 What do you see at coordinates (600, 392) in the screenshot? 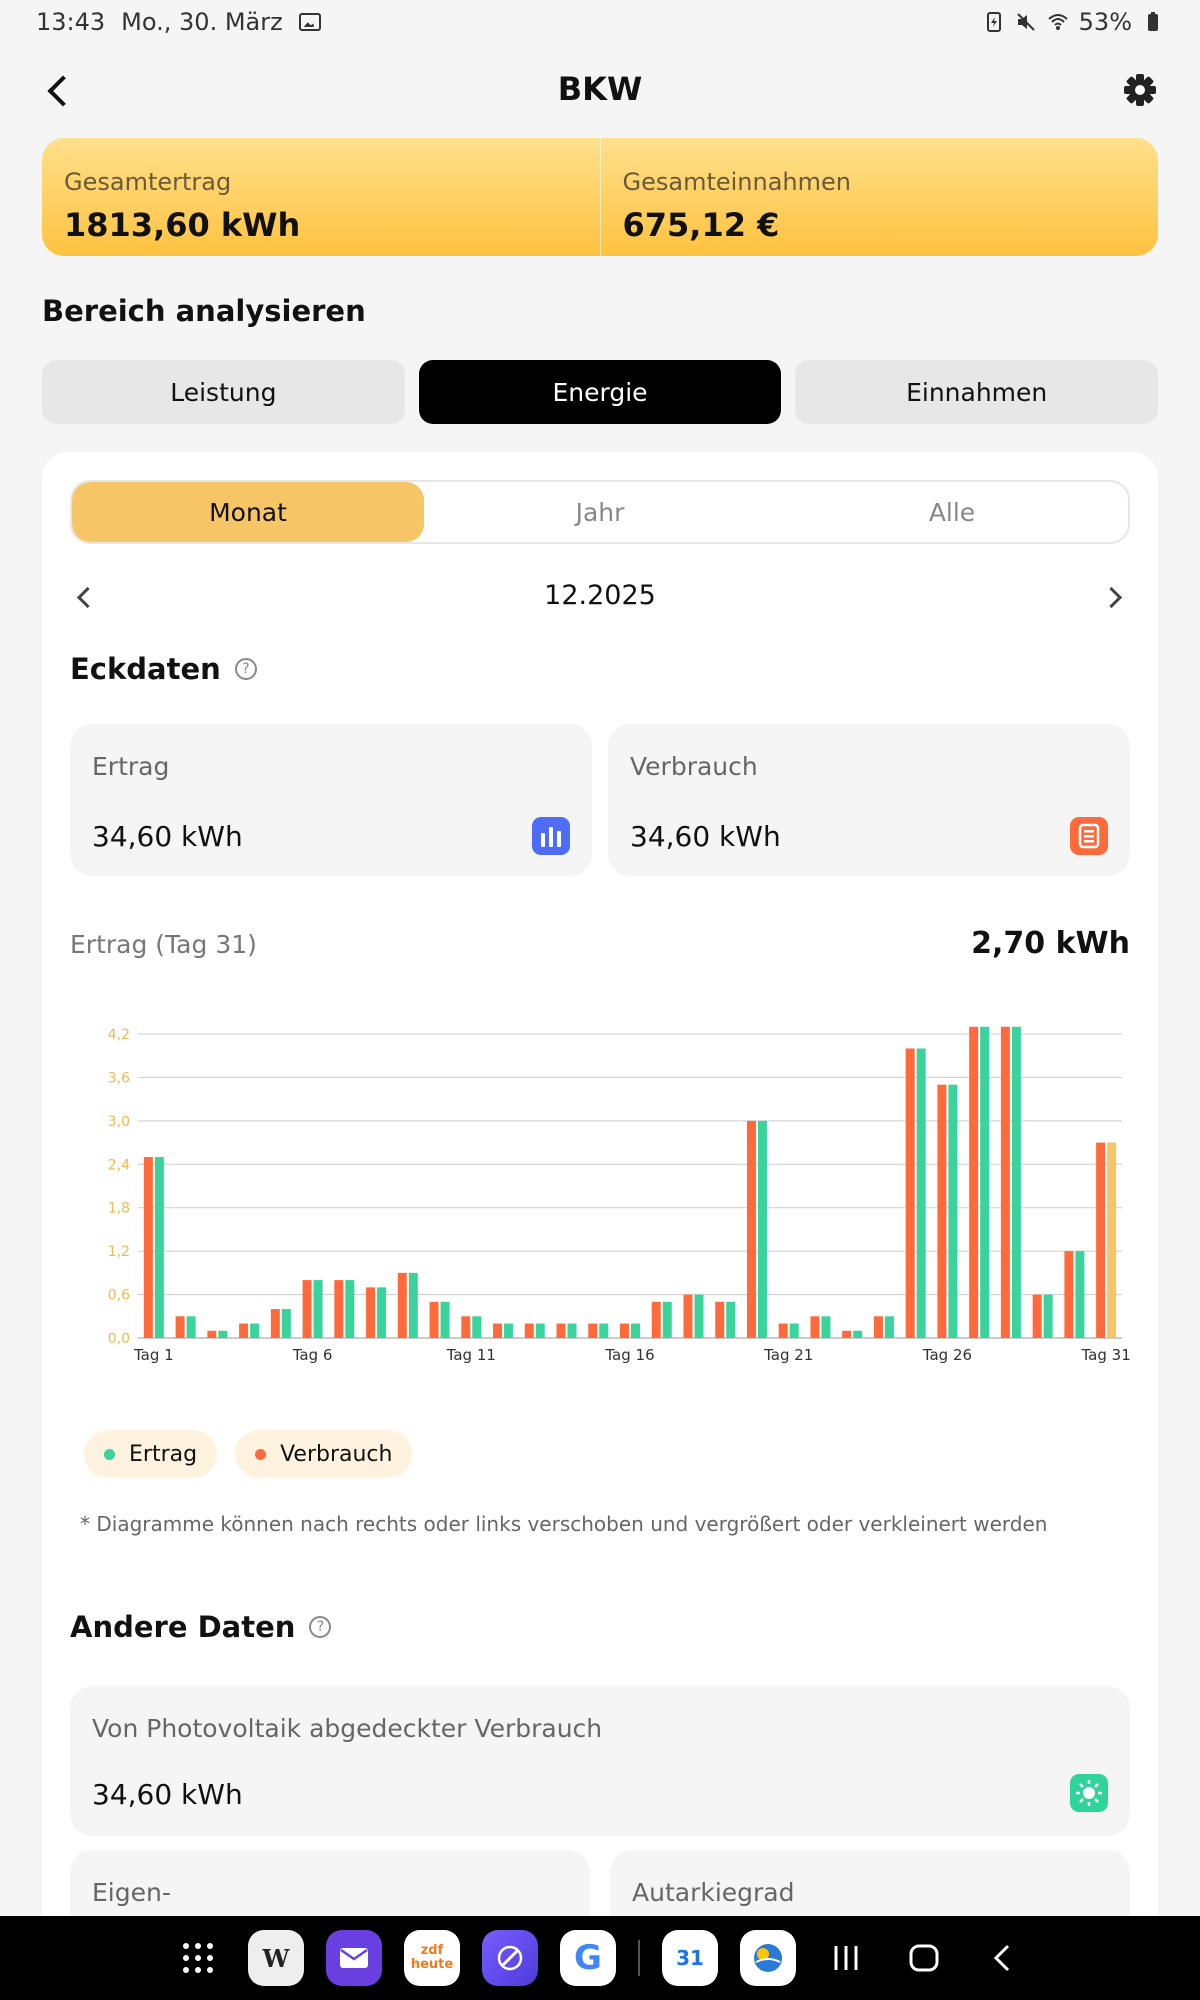
I see `tab-energie: Energie` at bounding box center [600, 392].